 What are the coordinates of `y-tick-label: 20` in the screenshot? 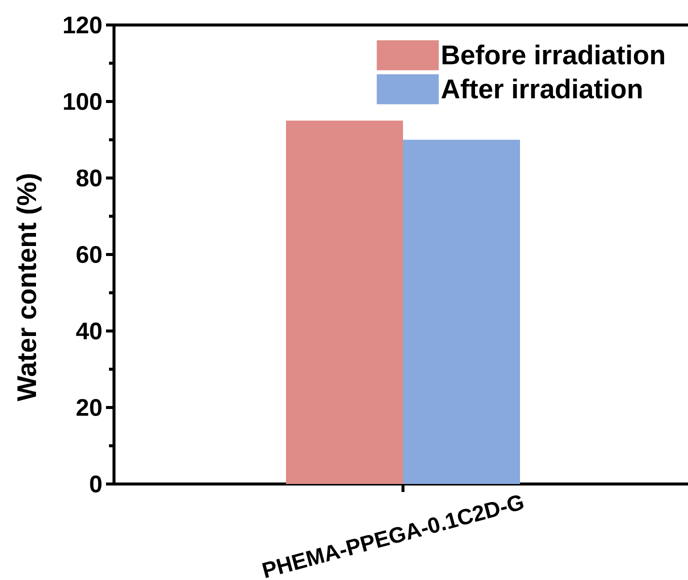 It's located at (89, 407).